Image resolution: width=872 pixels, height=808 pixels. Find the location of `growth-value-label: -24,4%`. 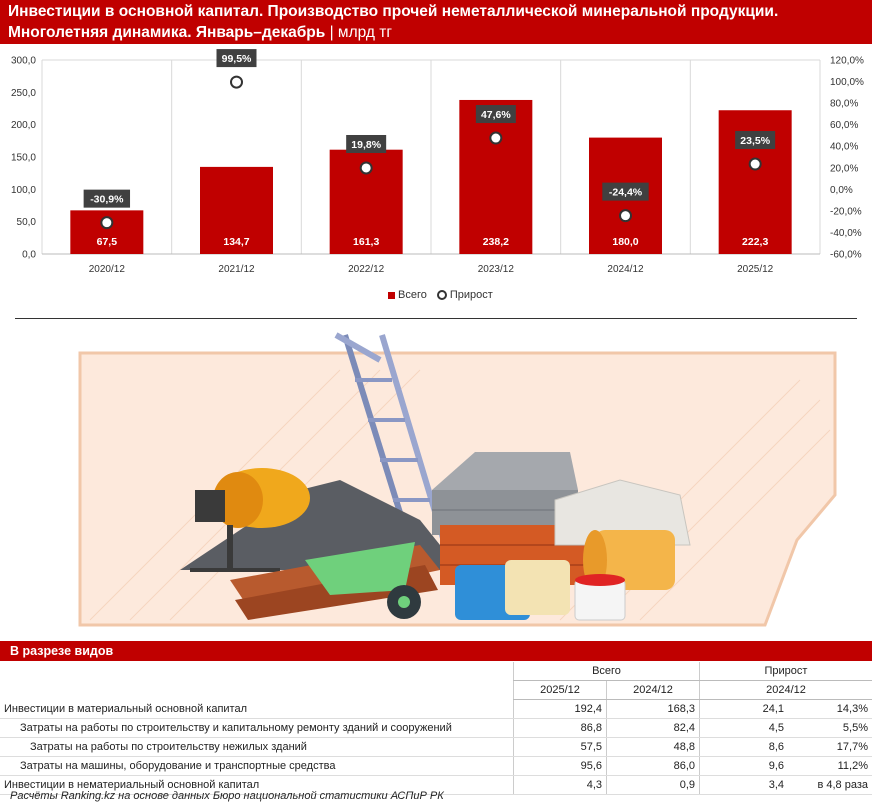

growth-value-label: -24,4% is located at coordinates (626, 193).